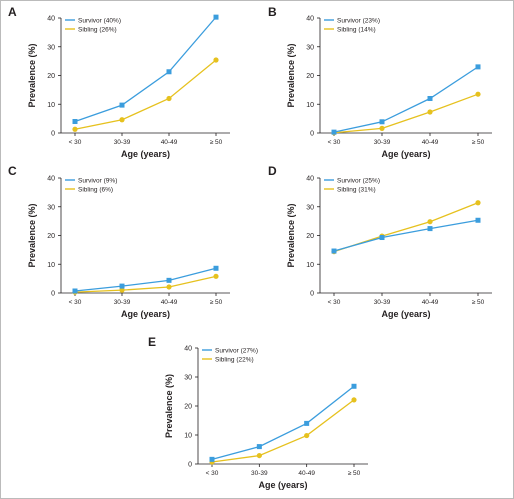 The height and width of the screenshot is (499, 514). I want to click on legend-label: Sibling (31%), so click(356, 189).